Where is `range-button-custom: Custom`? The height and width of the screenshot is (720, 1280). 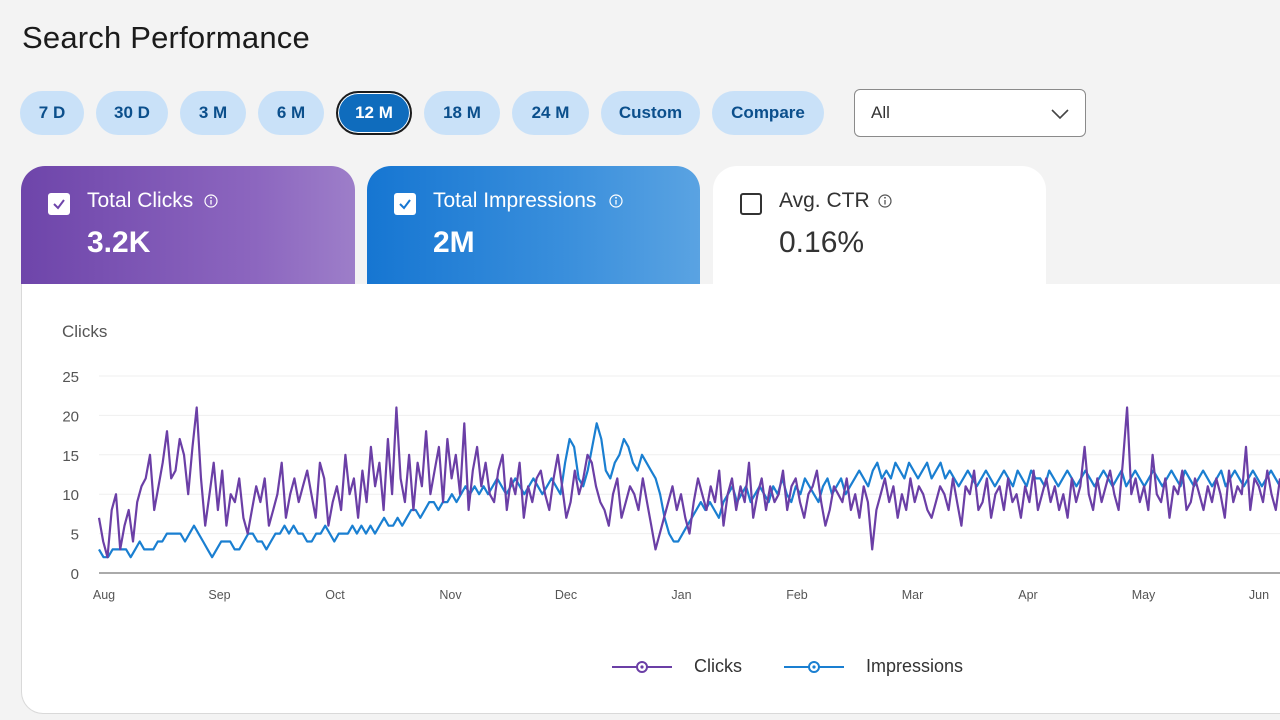
range-button-custom: Custom is located at coordinates (650, 113).